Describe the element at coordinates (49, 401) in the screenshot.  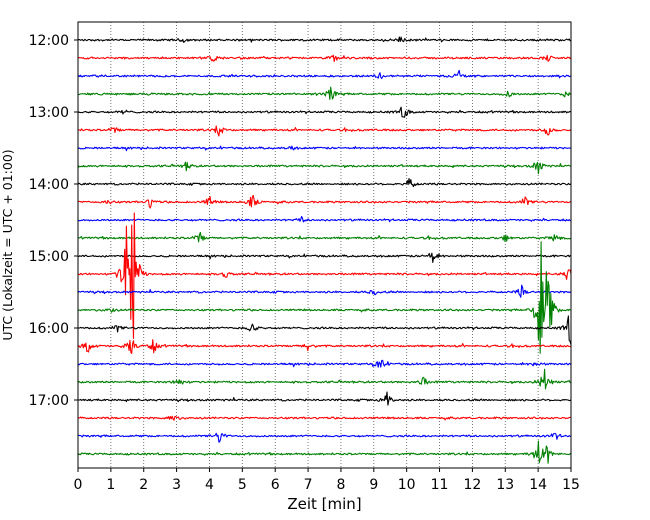
I see `y-tick-label: 17:00` at that location.